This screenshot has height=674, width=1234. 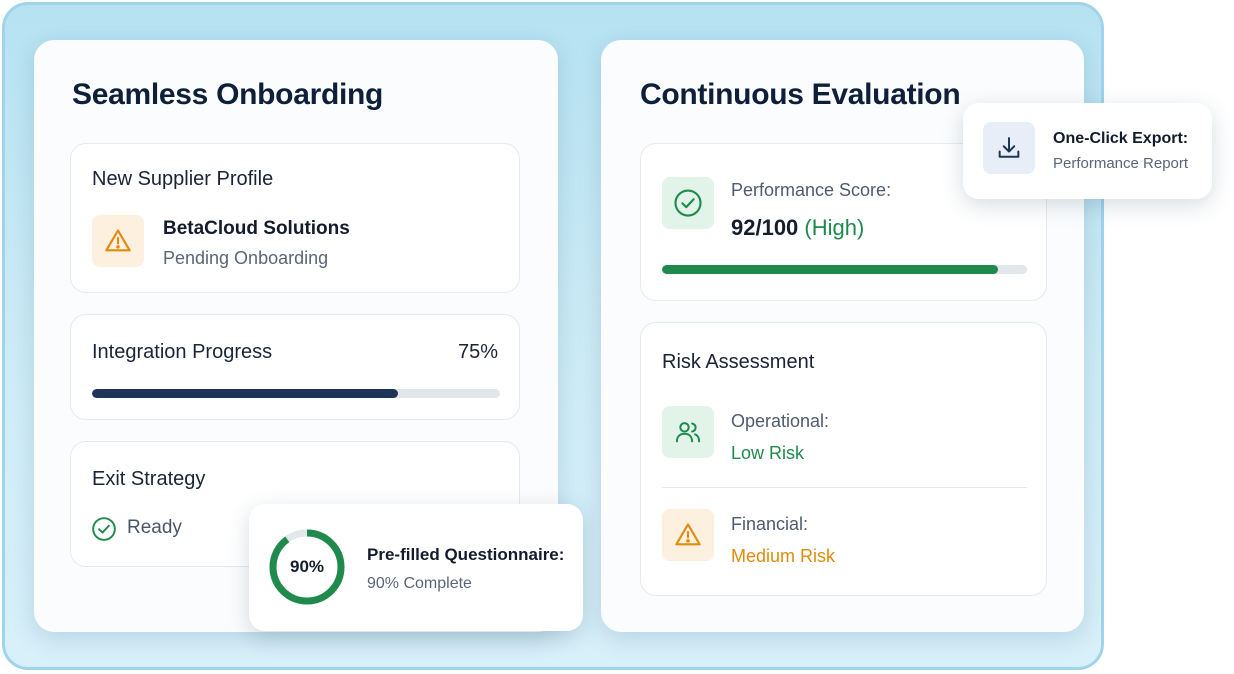 What do you see at coordinates (295, 367) in the screenshot?
I see `integration-progress-card: Integration Progress 75%` at bounding box center [295, 367].